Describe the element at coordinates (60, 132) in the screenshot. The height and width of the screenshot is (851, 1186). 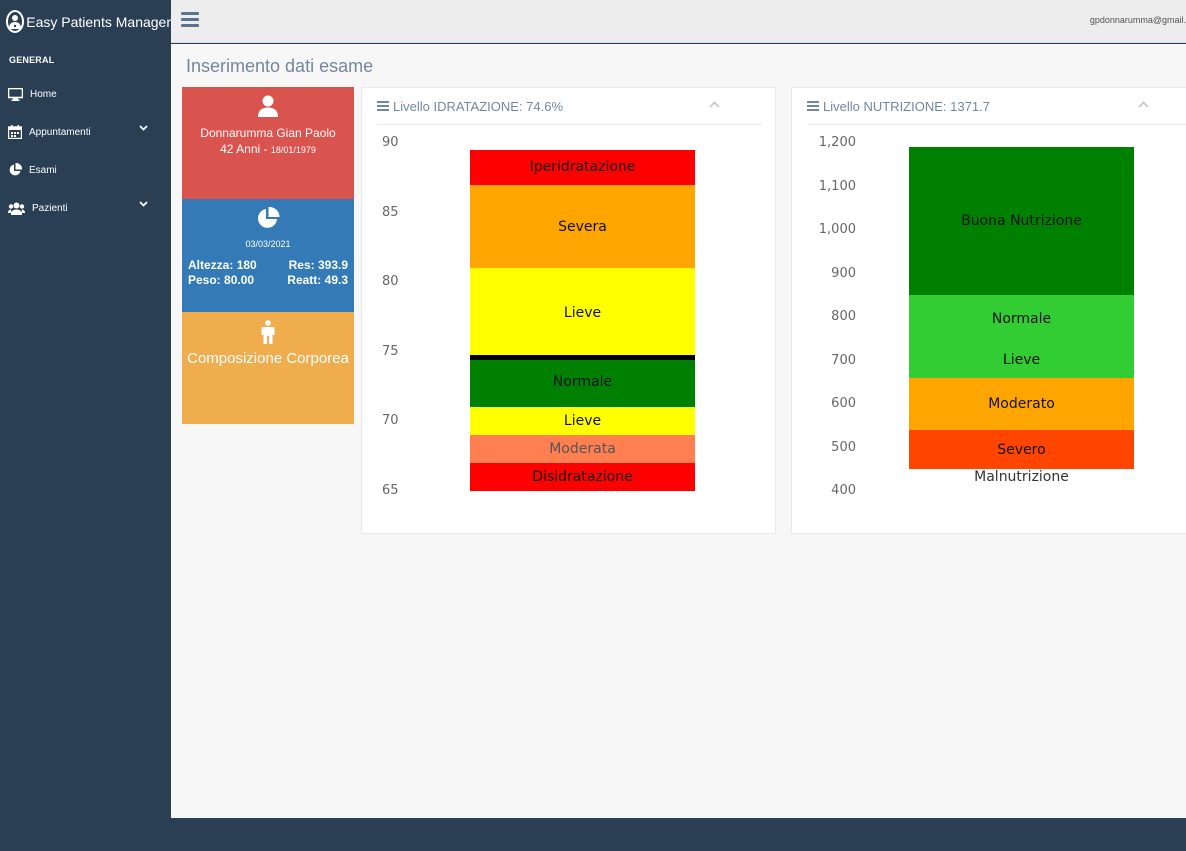
I see `sidebar-item-label: Appuntamenti` at that location.